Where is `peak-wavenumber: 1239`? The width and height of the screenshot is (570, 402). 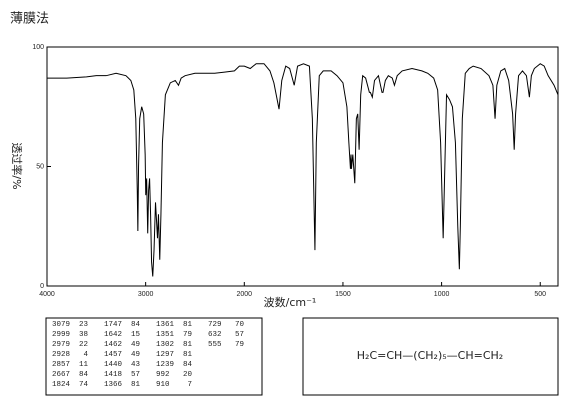
peak-wavenumber: 1239 is located at coordinates (165, 365).